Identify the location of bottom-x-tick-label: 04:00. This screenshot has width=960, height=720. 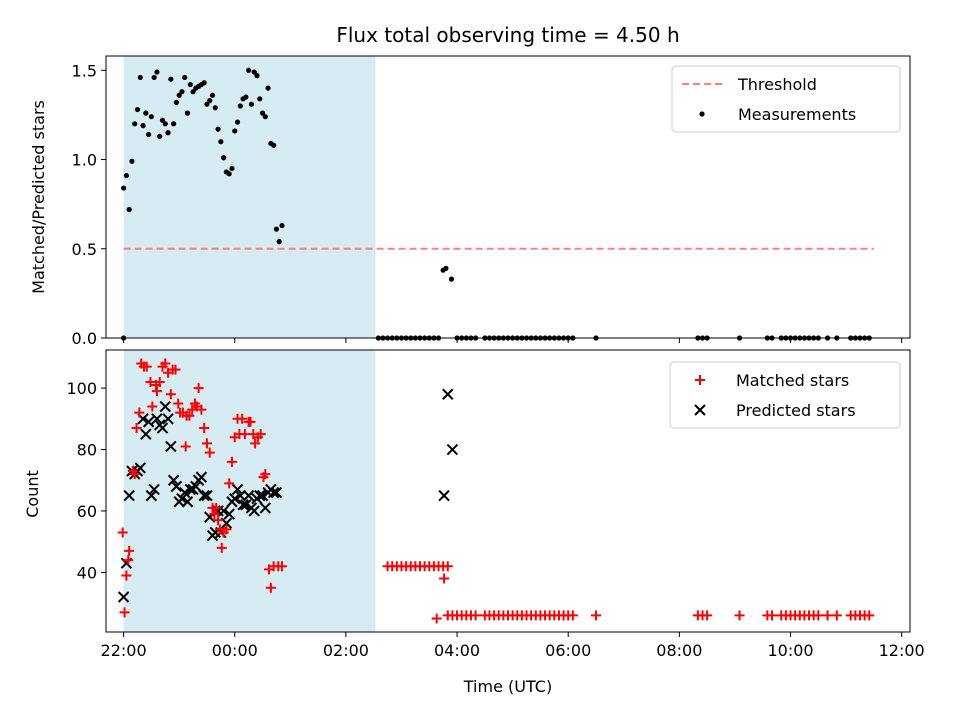
(457, 650).